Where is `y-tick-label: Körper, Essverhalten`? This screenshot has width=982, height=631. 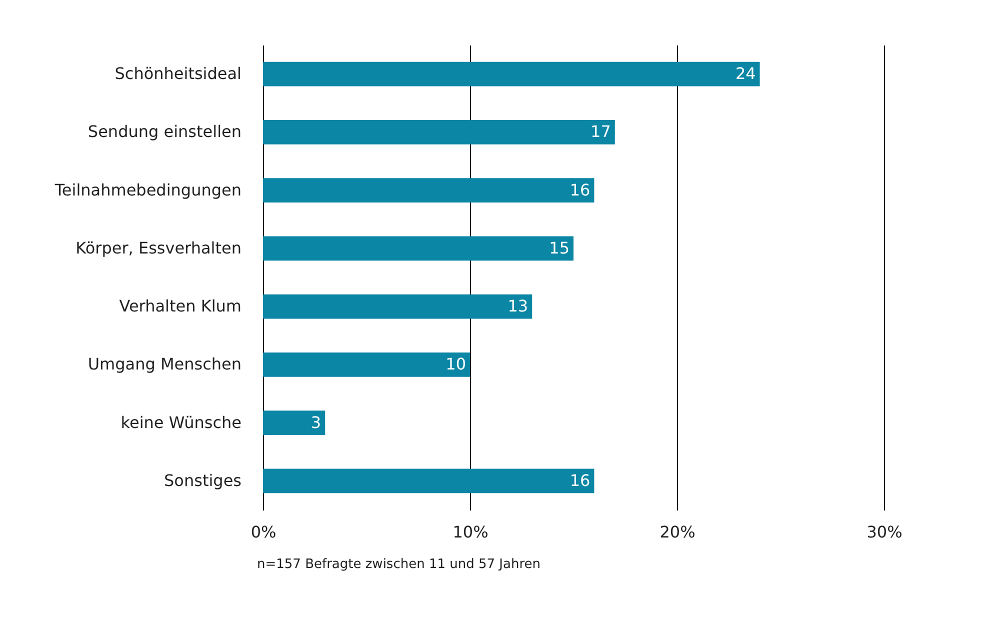
y-tick-label: Körper, Essverhalten is located at coordinates (159, 248).